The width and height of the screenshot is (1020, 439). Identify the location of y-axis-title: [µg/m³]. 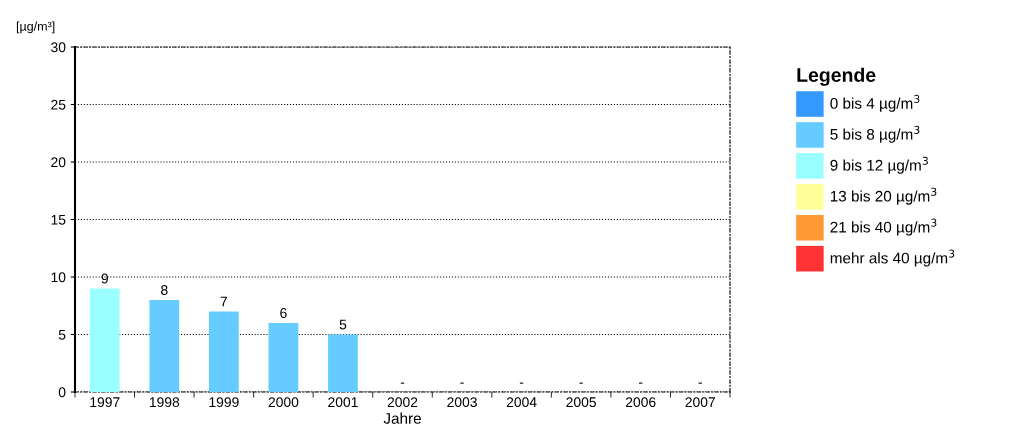
(35, 27).